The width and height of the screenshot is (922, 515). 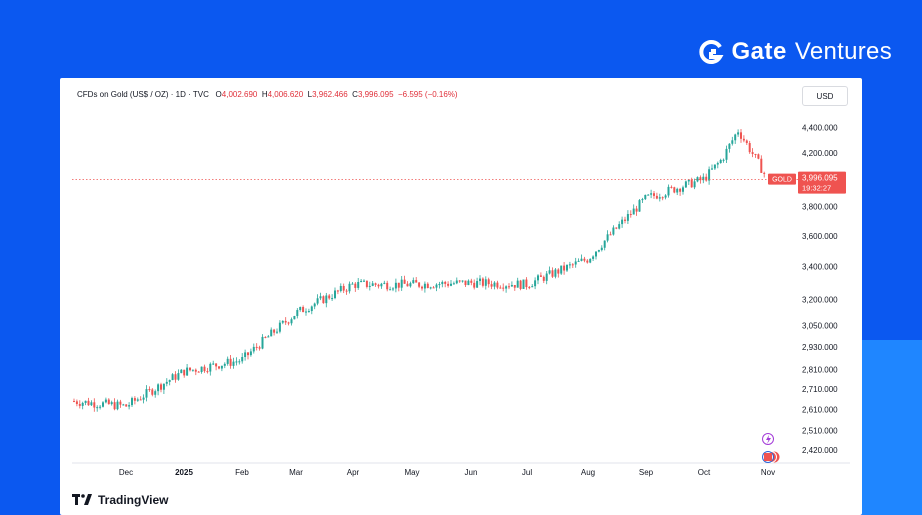 What do you see at coordinates (411, 472) in the screenshot?
I see `x-tick-label: May` at bounding box center [411, 472].